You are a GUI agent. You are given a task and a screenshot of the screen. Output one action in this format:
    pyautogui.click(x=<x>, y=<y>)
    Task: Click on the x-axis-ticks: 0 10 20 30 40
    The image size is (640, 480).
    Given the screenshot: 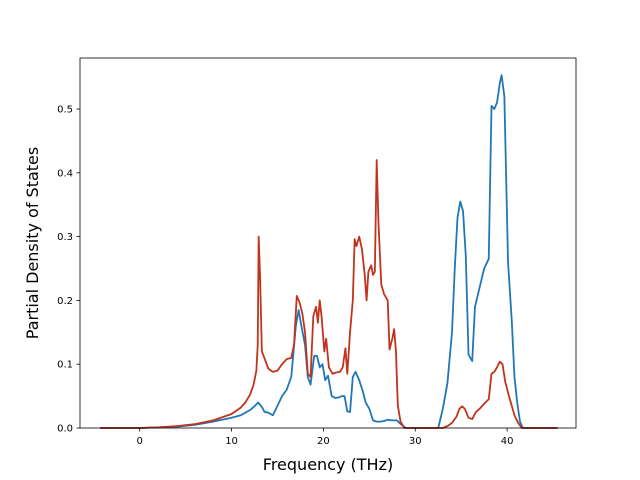 What is the action you would take?
    pyautogui.click(x=325, y=437)
    